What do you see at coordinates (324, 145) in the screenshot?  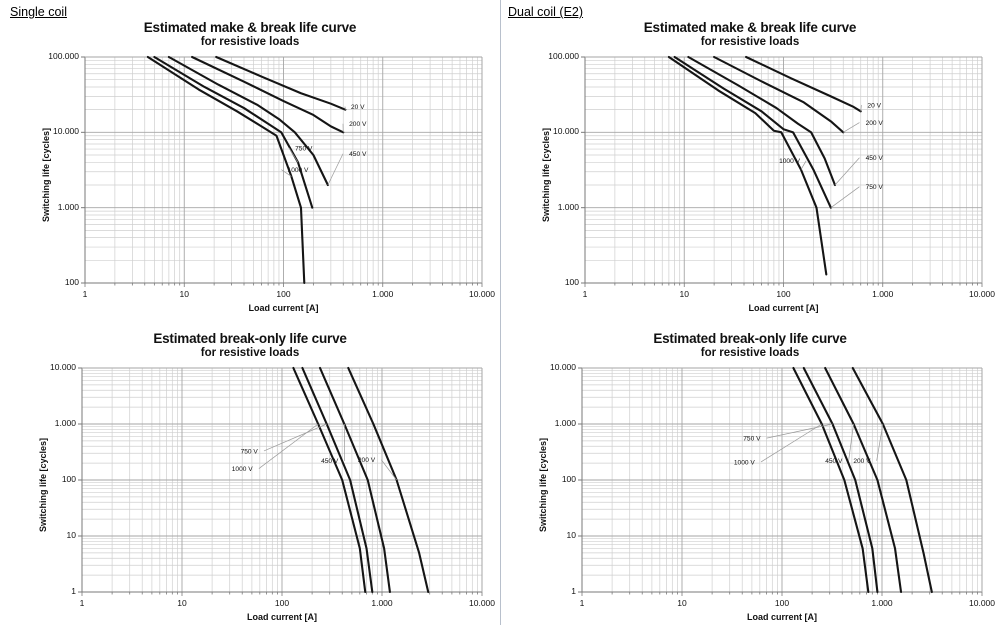 I see `curve-annotations: 20 V 200 V 450 V 750 V 1000 V` at bounding box center [324, 145].